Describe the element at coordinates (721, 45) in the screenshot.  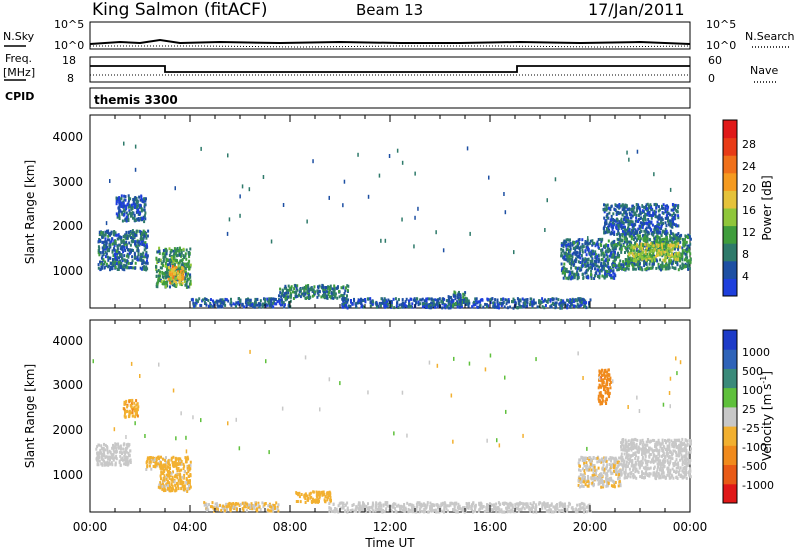
I see `sky-tick-bottom-right: 10^0` at that location.